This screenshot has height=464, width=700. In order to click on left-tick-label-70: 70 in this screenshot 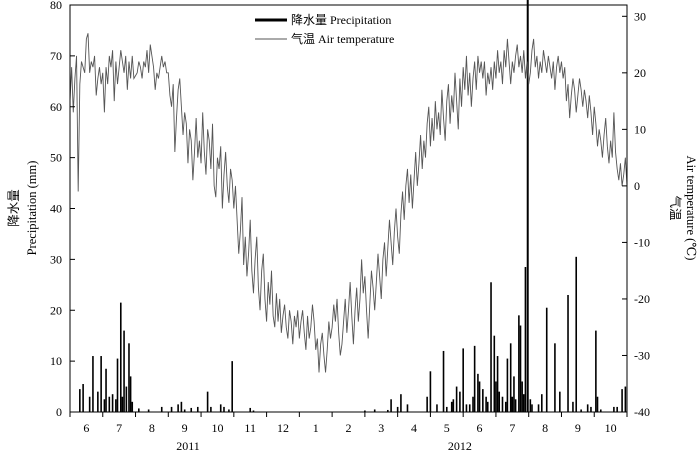, I will do `click(56, 56)`.